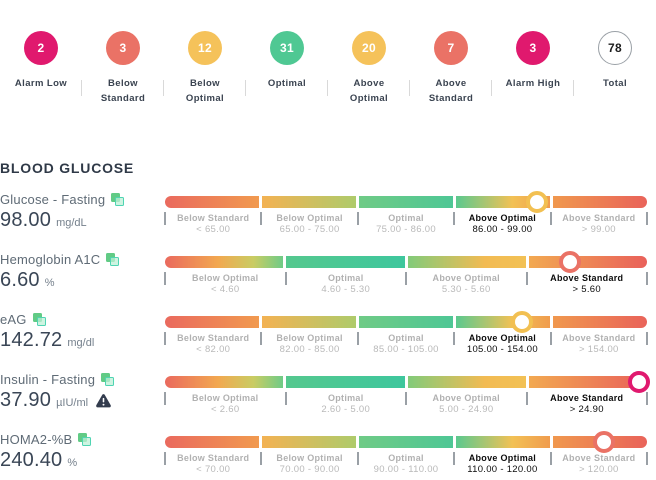 This screenshot has width=656, height=480. I want to click on biomarker-name: Glucose - Fasting, so click(53, 199).